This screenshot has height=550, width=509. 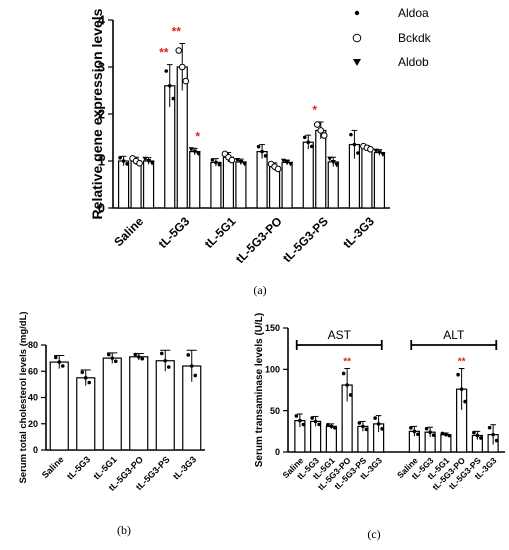 I want to click on panel-b-tl-5g3-ps-bar, so click(x=165, y=405).